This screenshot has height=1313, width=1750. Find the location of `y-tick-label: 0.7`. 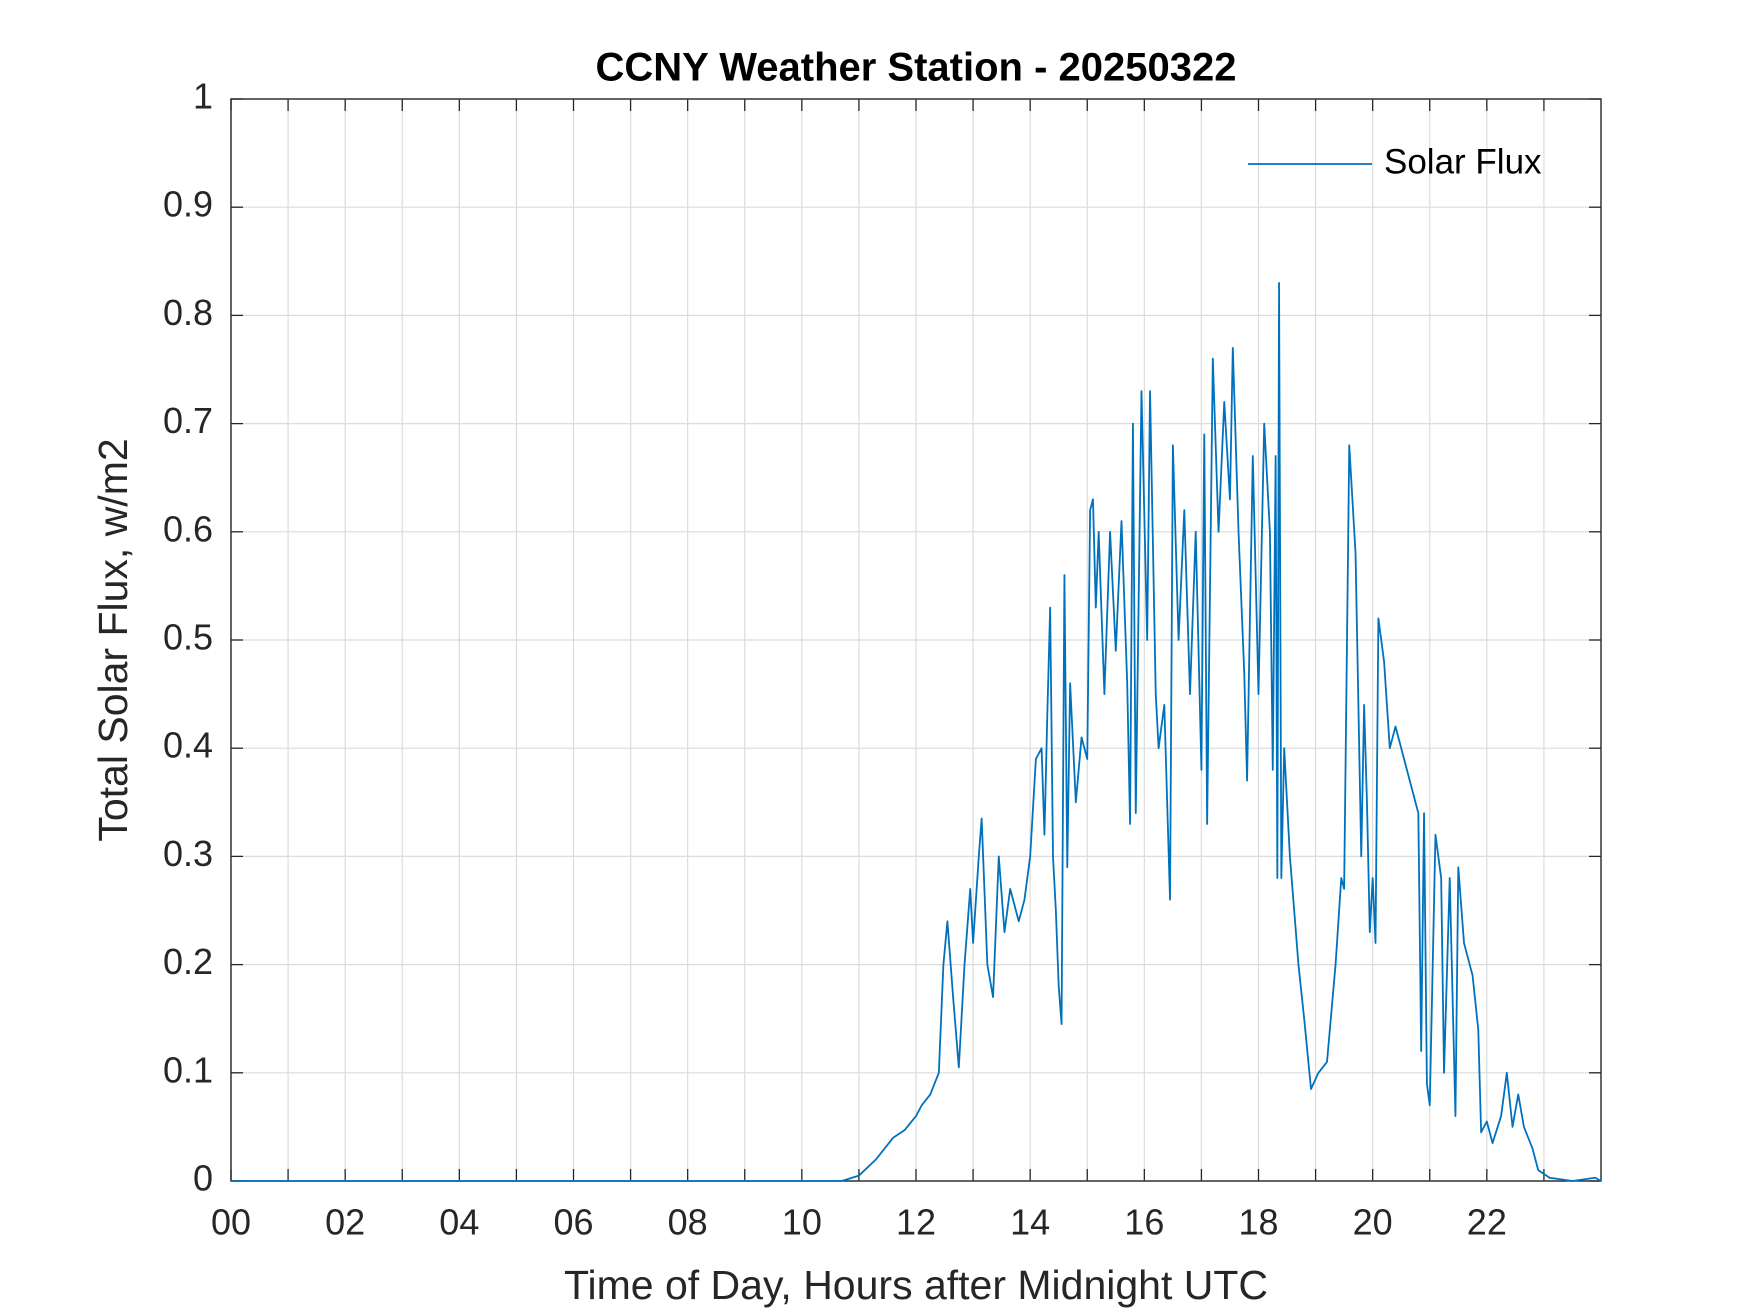

y-tick-label: 0.7 is located at coordinates (188, 420).